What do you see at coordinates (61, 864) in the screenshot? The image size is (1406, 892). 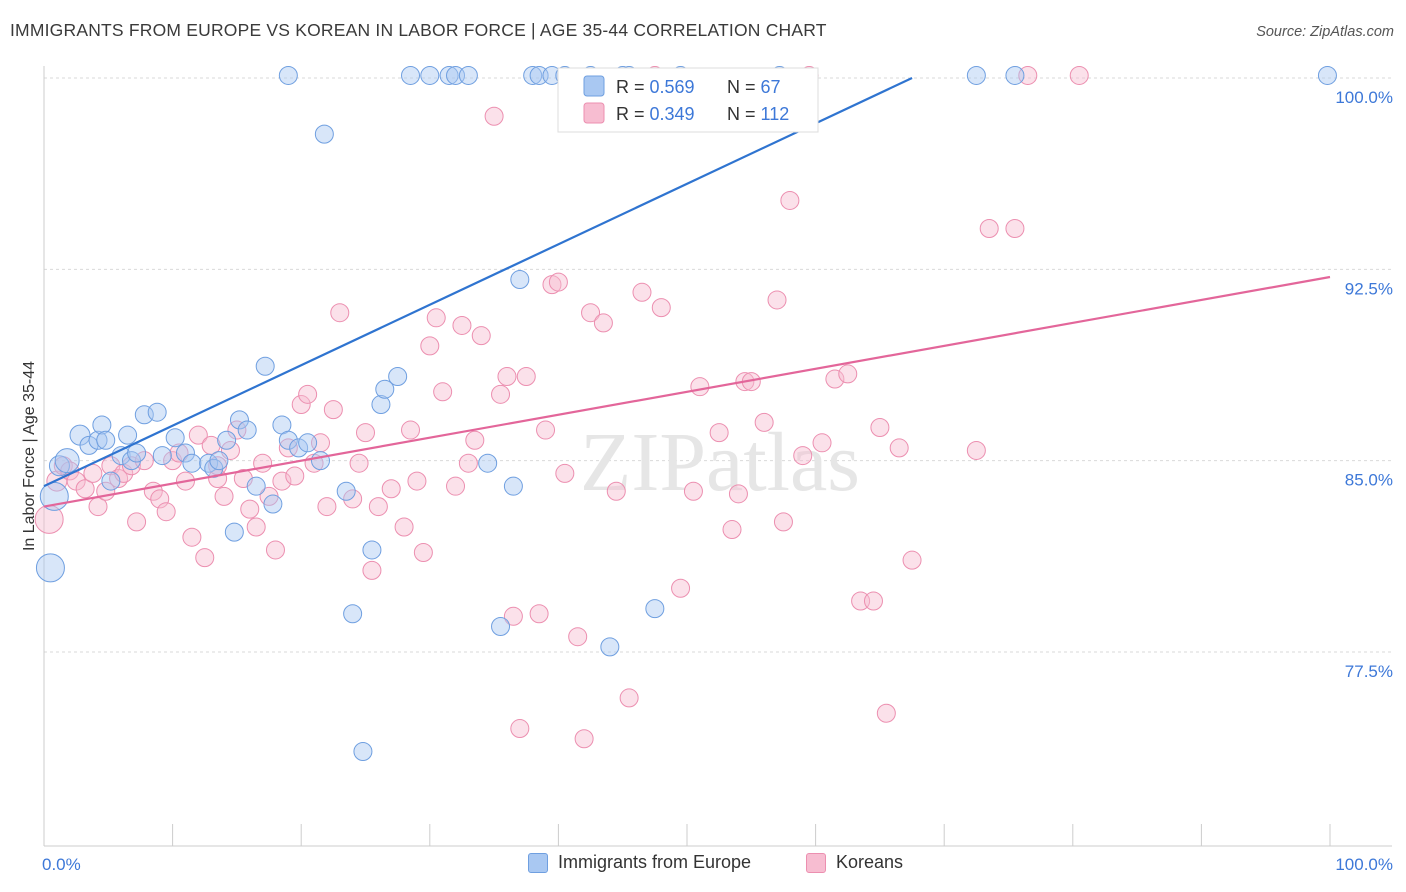 I see `x-tick-label: 0.0%` at bounding box center [61, 864].